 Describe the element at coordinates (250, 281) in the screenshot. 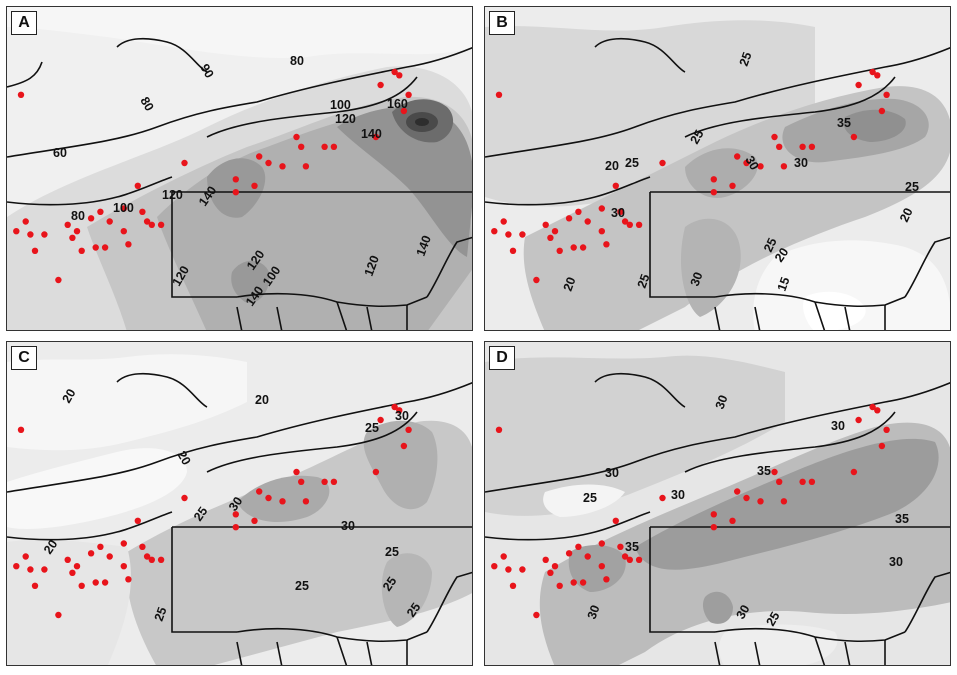

I see `contour-fill-140c` at that location.